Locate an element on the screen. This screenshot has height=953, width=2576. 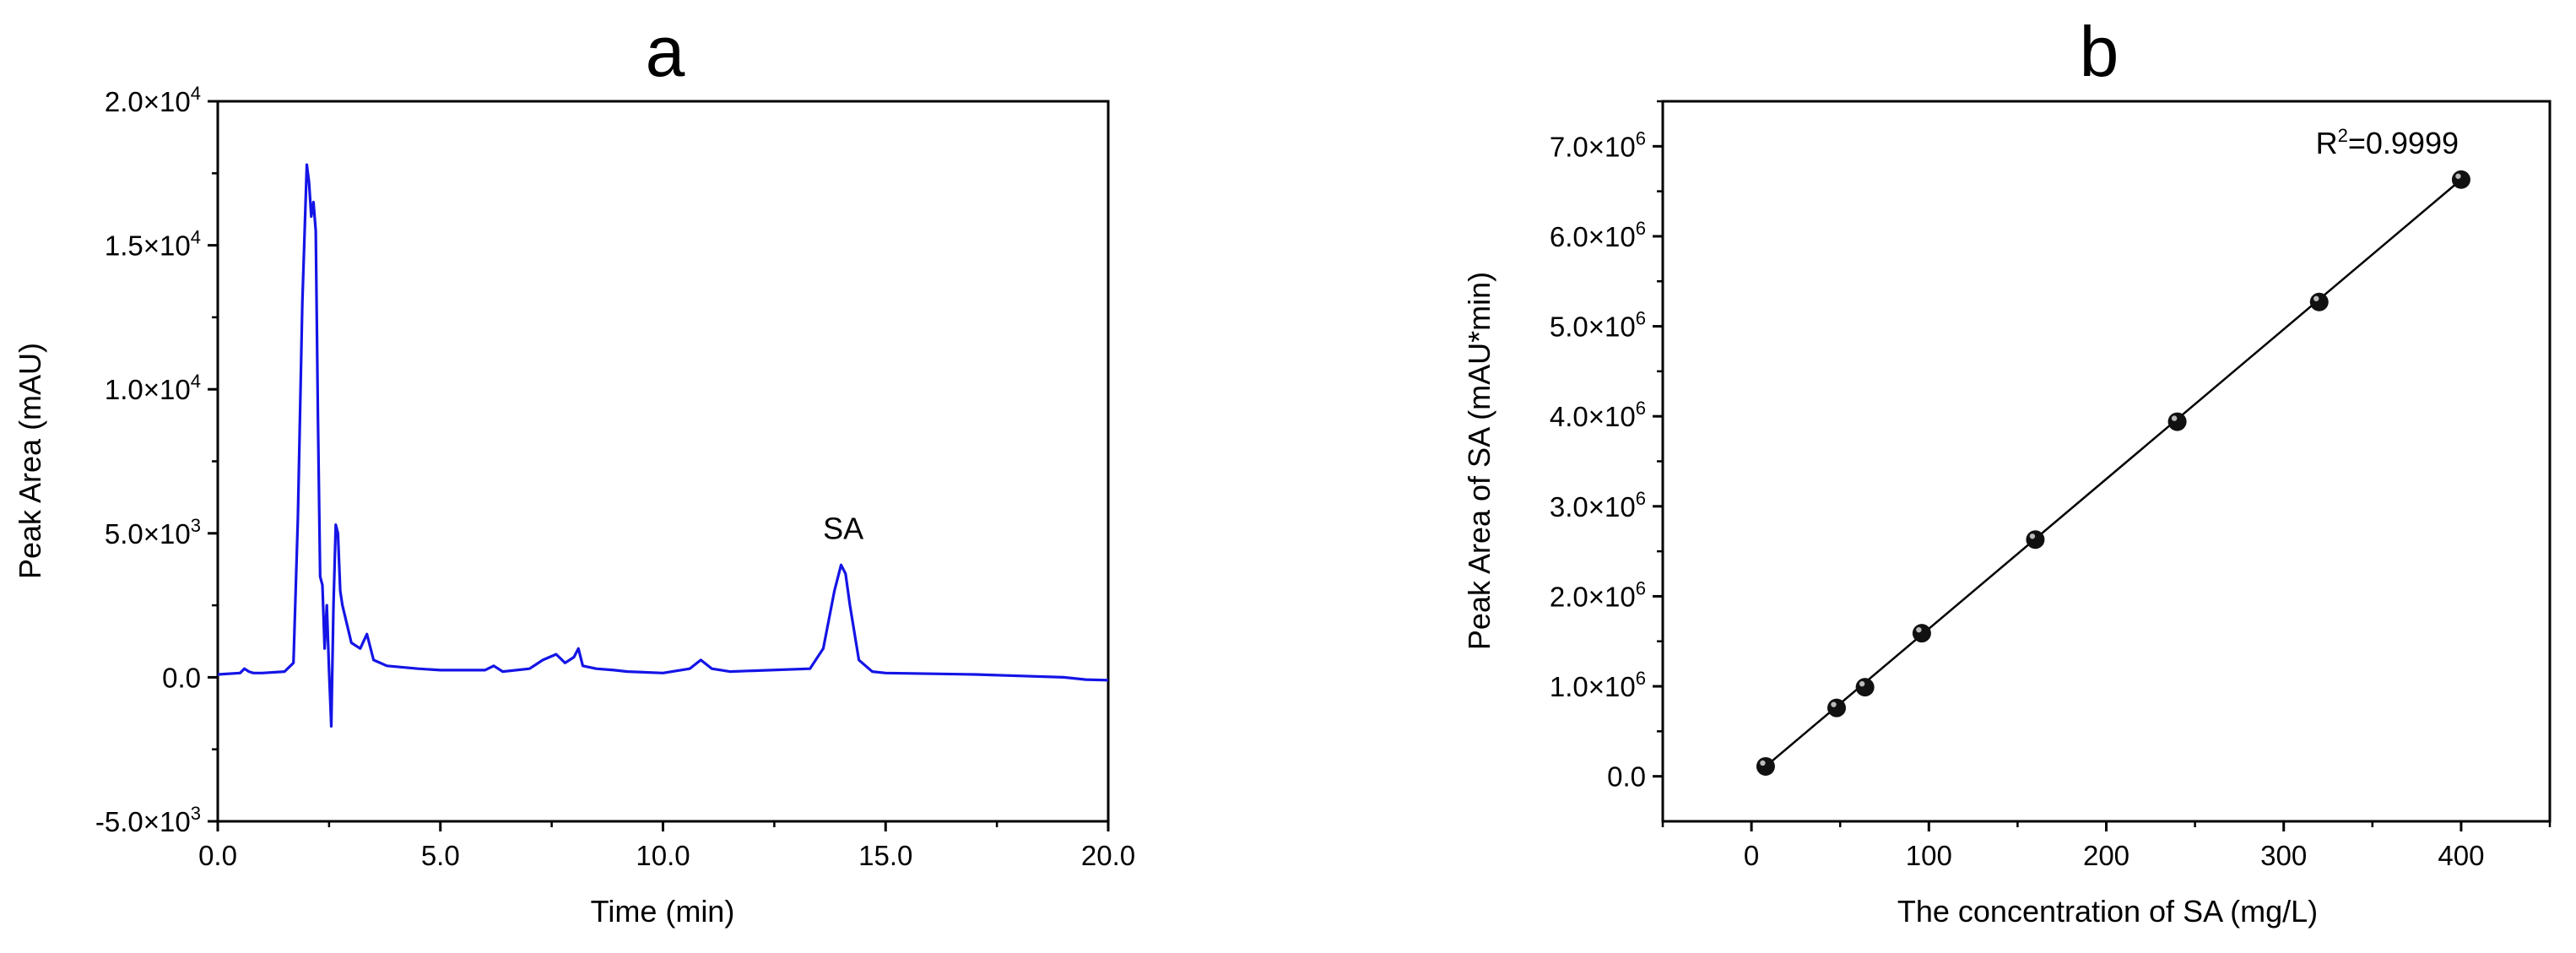
y-tick-label: 2.0×10⁶ is located at coordinates (1598, 594).